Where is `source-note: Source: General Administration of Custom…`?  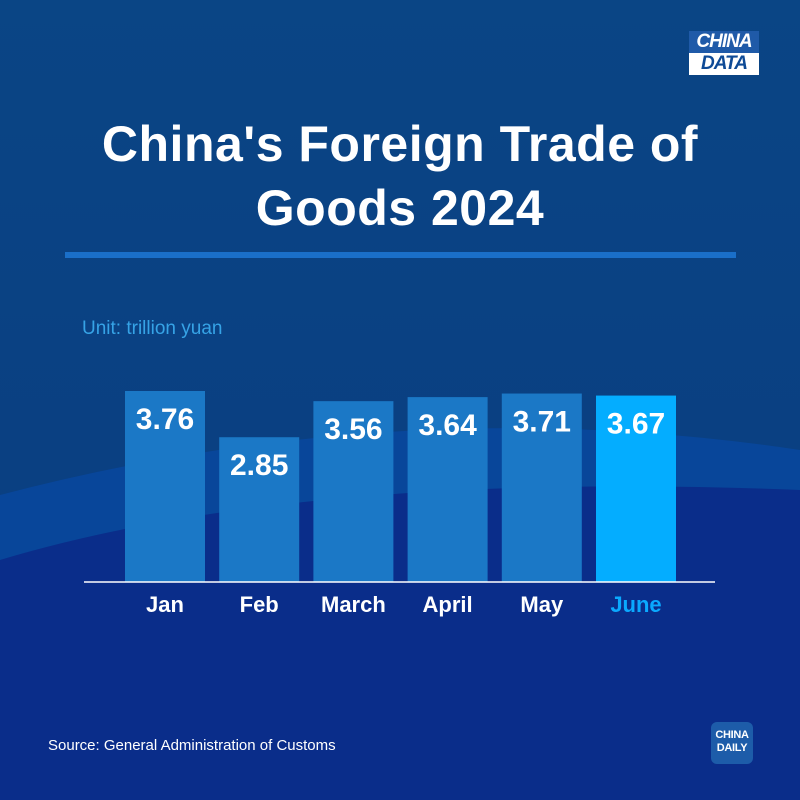 source-note: Source: General Administration of Custom… is located at coordinates (192, 745).